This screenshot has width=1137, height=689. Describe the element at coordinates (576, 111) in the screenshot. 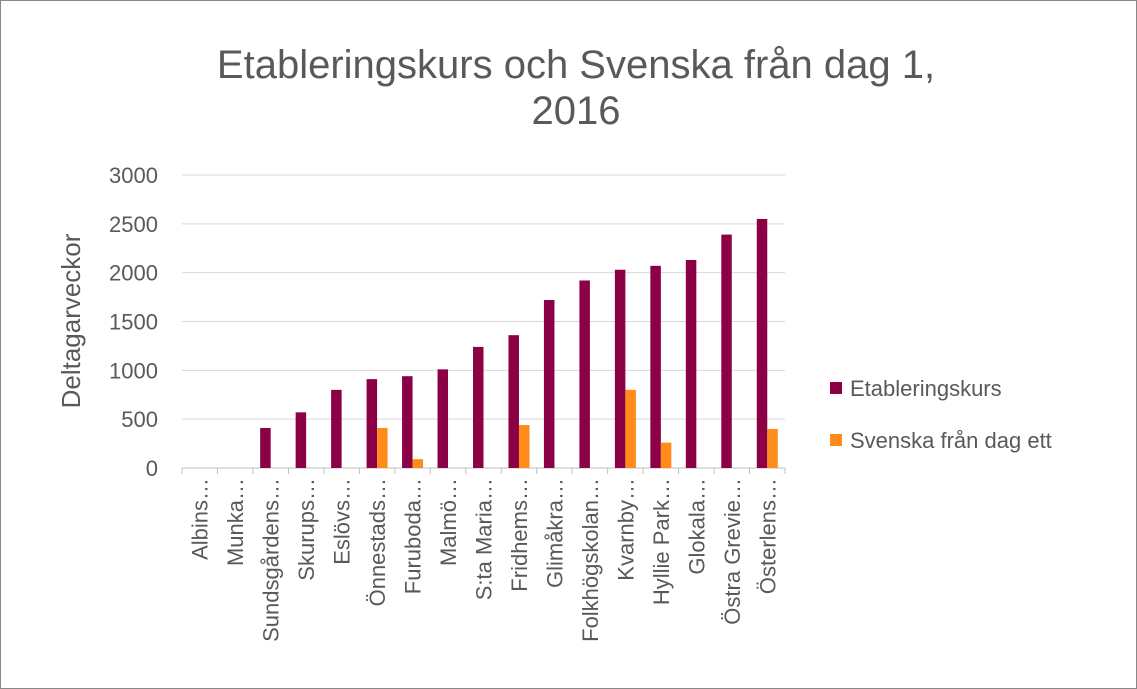

I see `chart-title: 2016` at that location.